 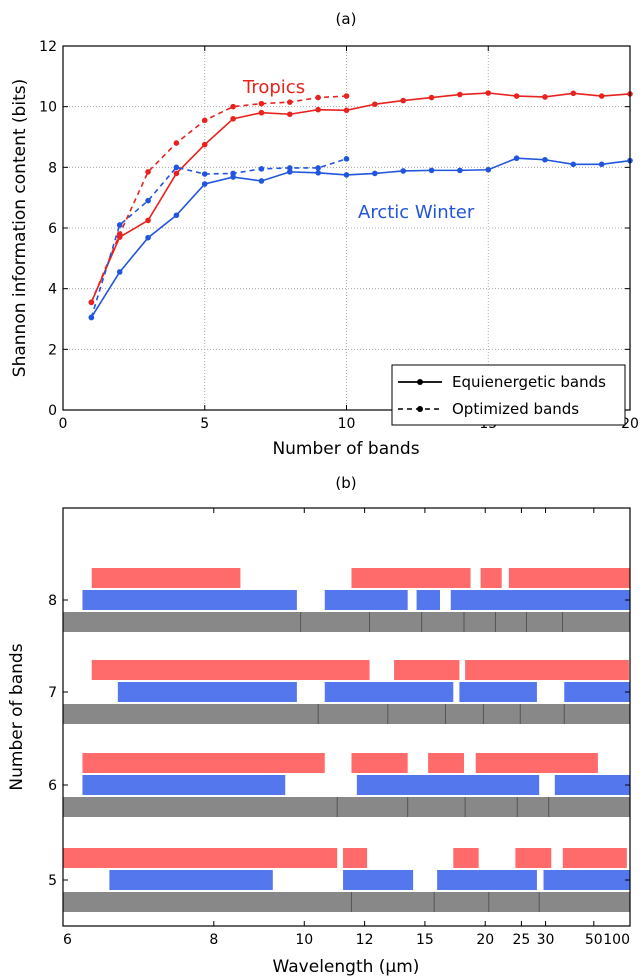 I want to click on y-tick-label: 4, so click(x=52, y=290).